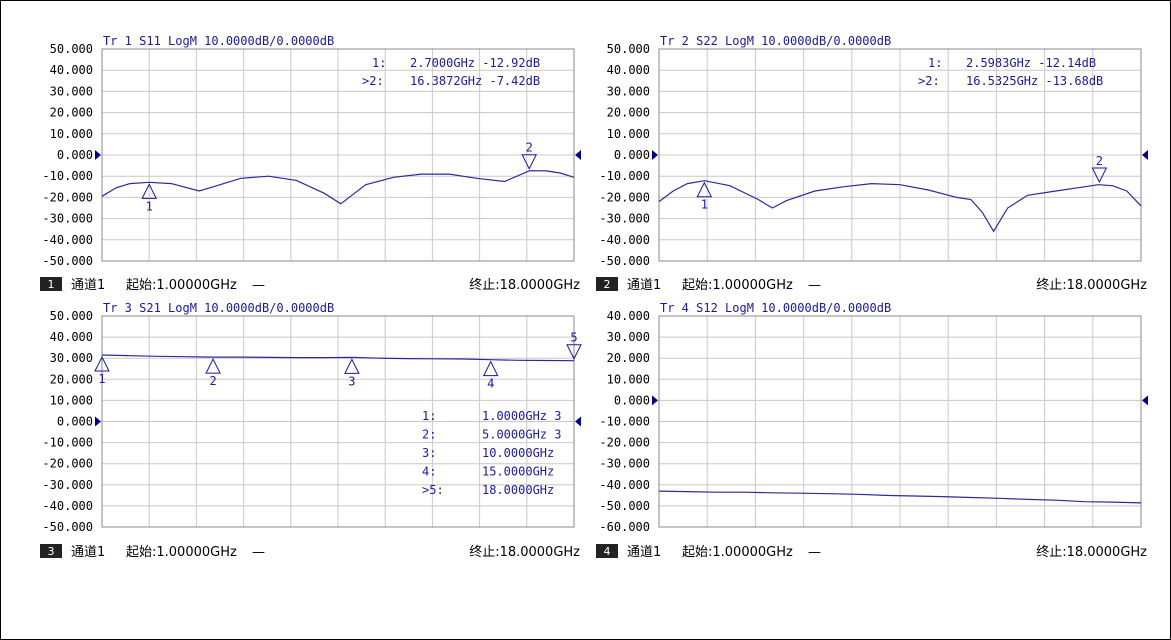  Describe the element at coordinates (429, 472) in the screenshot. I see `readout-label: 4:` at that location.